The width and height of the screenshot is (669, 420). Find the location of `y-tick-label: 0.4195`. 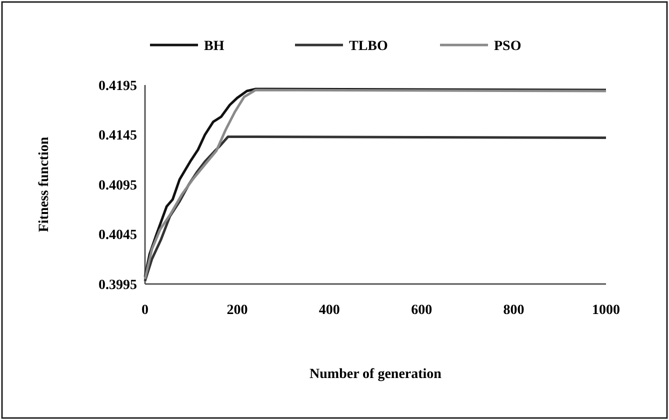

y-tick-label: 0.4195 is located at coordinates (117, 86).